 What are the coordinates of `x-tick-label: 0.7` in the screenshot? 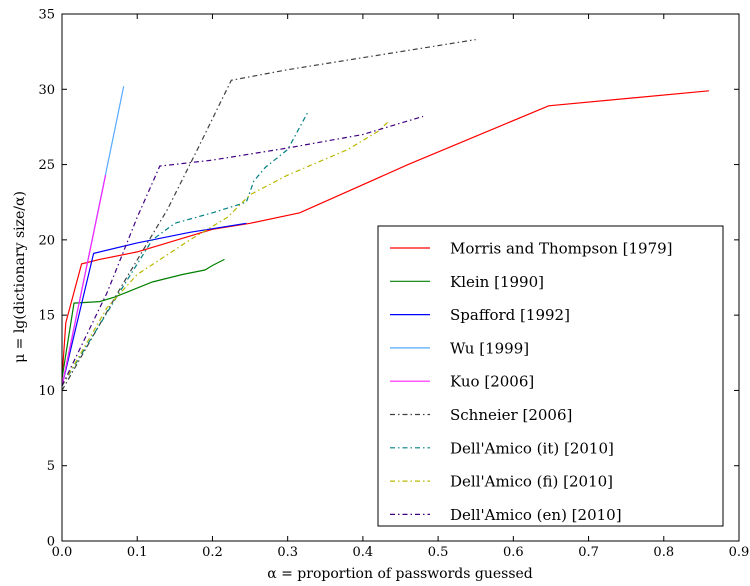 It's located at (588, 552).